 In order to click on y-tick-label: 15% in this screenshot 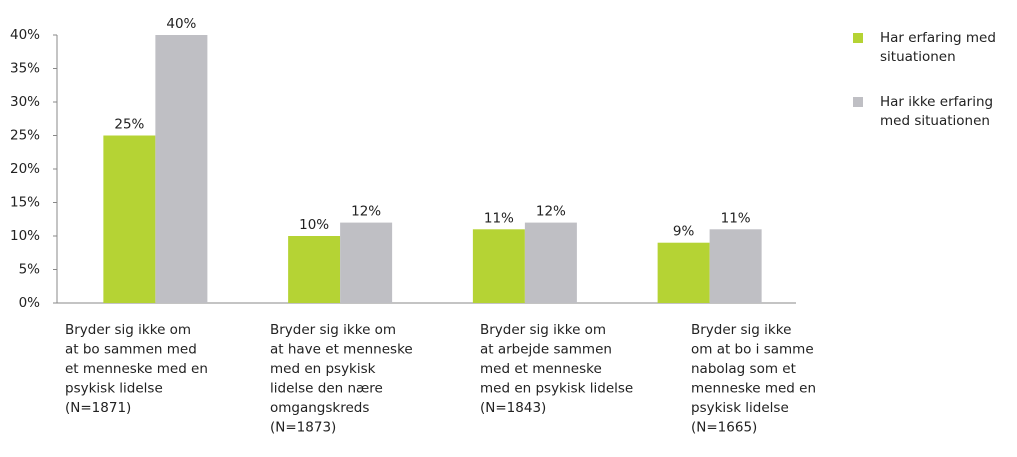, I will do `click(25, 203)`.